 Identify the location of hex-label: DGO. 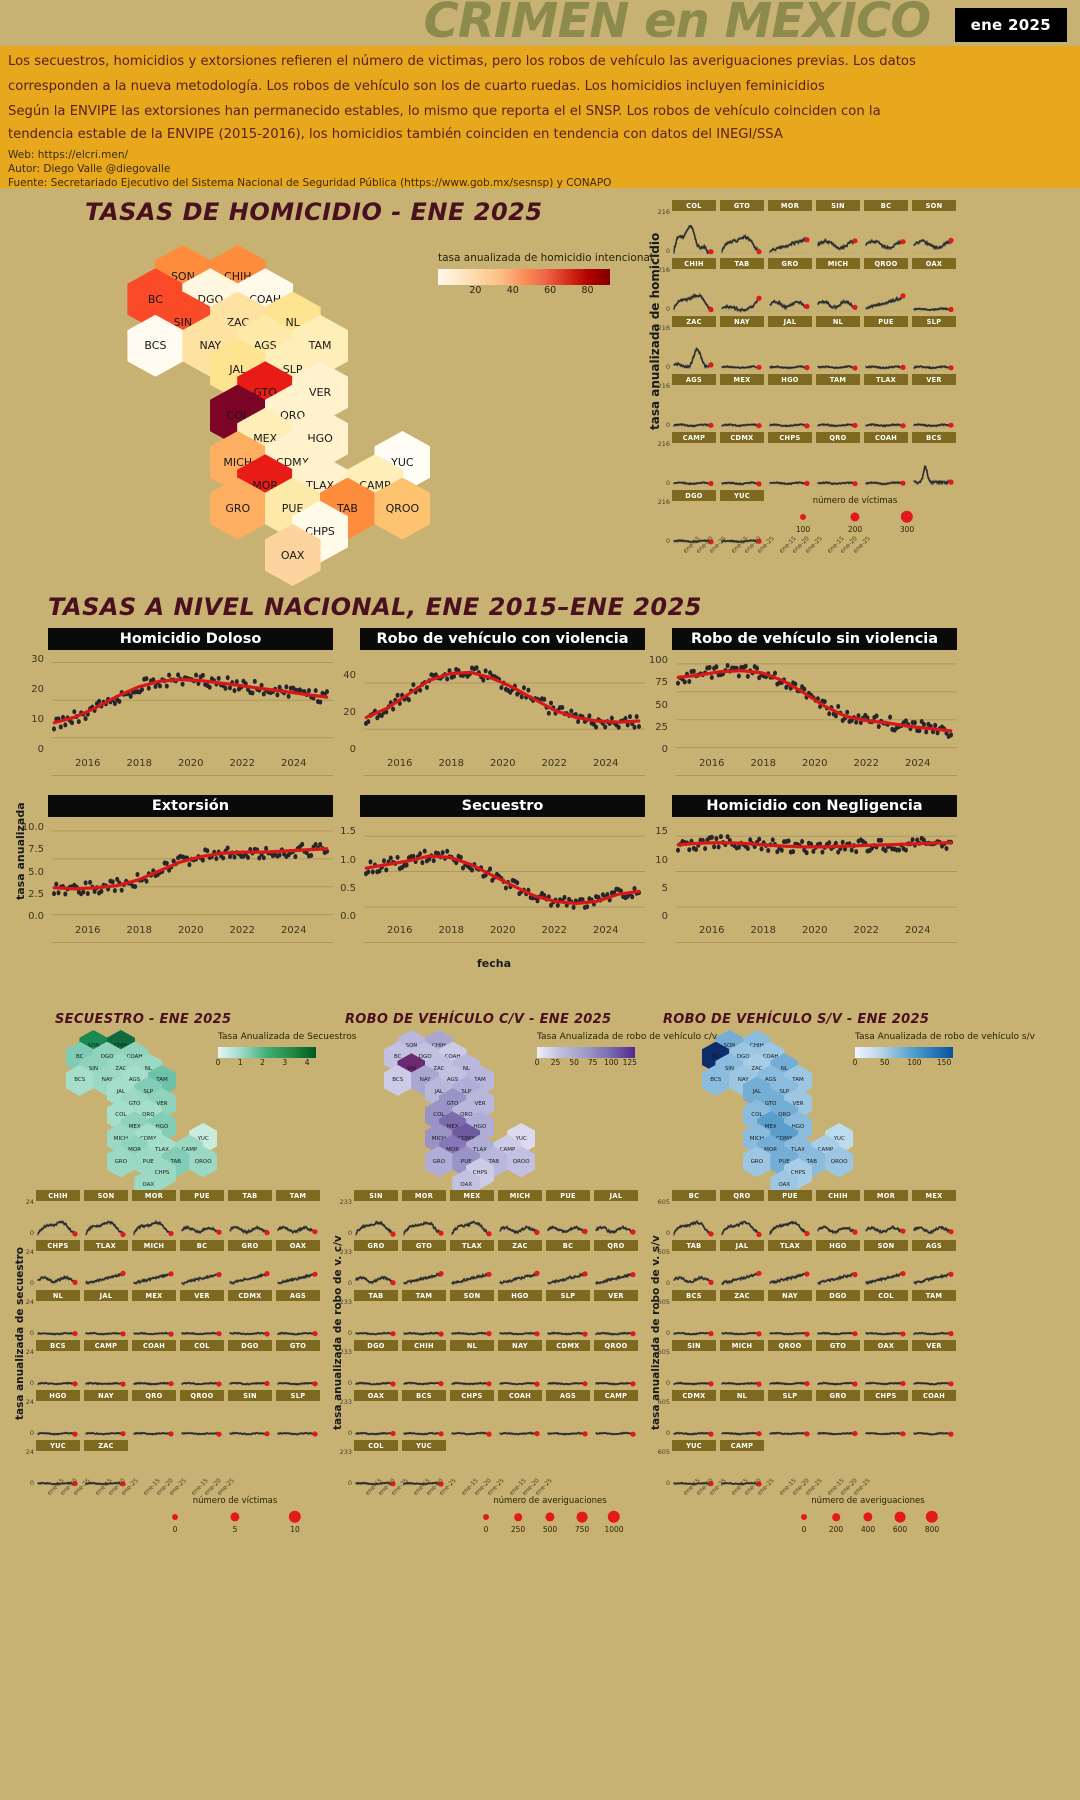
(210, 299).